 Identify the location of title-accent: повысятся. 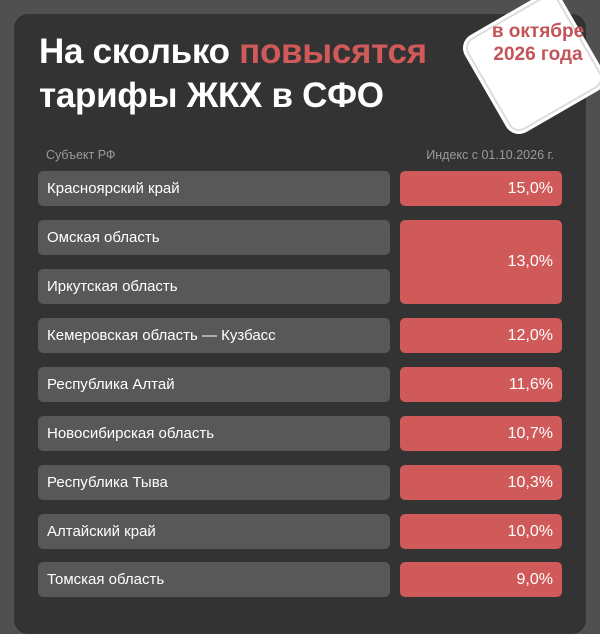
(333, 51).